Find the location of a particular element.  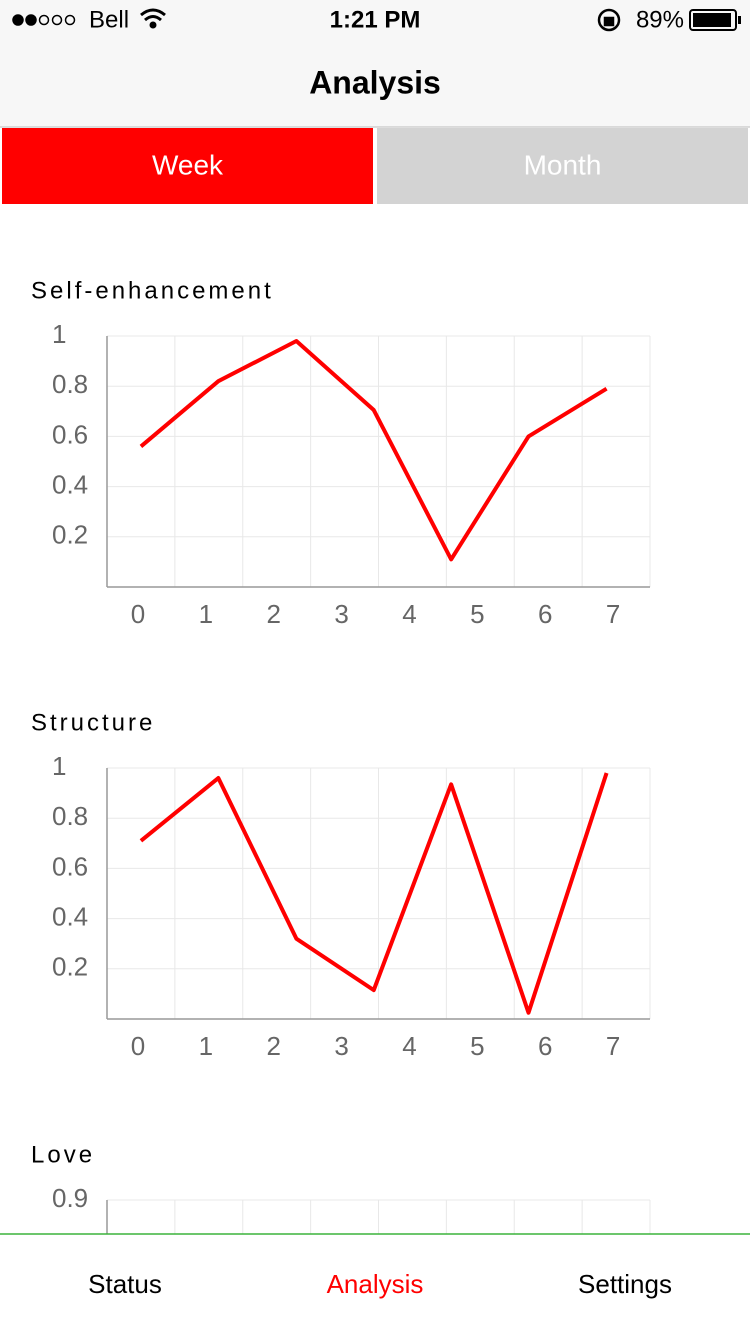

segment-label: Month is located at coordinates (563, 164).